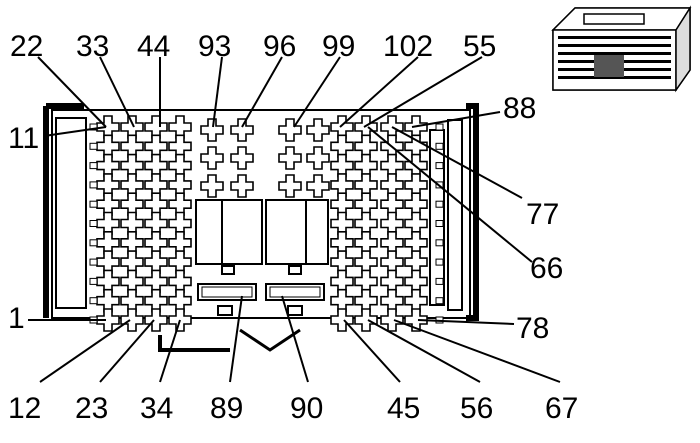  Describe the element at coordinates (23, 138) in the screenshot. I see `pin-label-11: 11` at that location.